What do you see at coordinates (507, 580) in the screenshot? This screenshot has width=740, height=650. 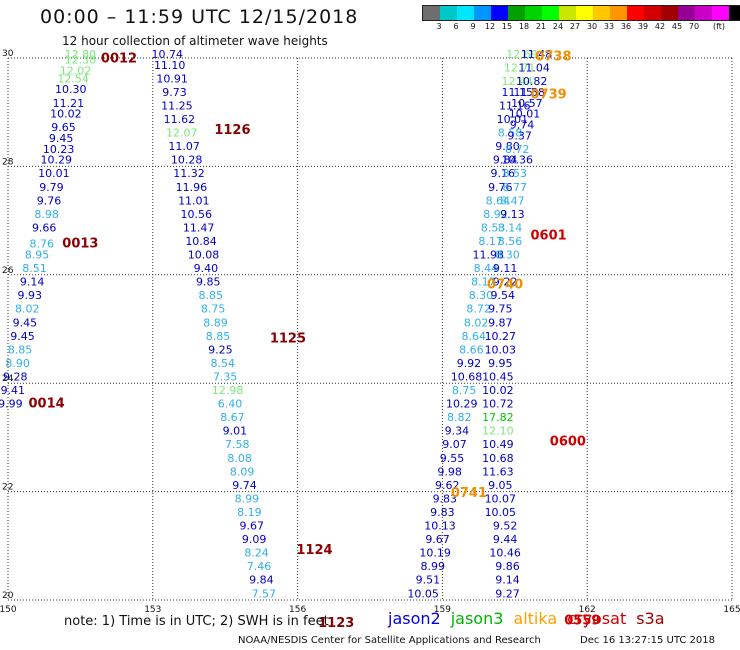 I see `data-label: 9.14` at bounding box center [507, 580].